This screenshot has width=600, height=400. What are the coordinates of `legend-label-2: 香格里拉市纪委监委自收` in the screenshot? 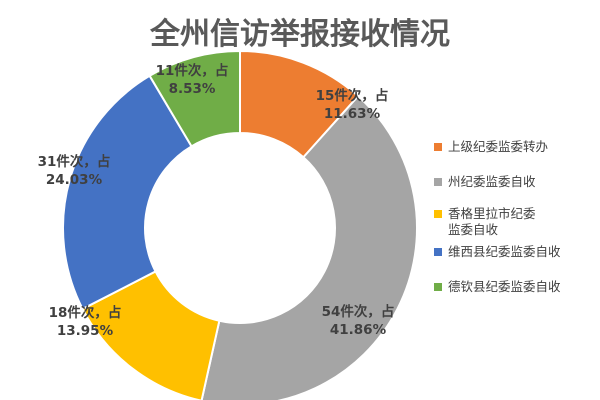 It's located at (492, 221).